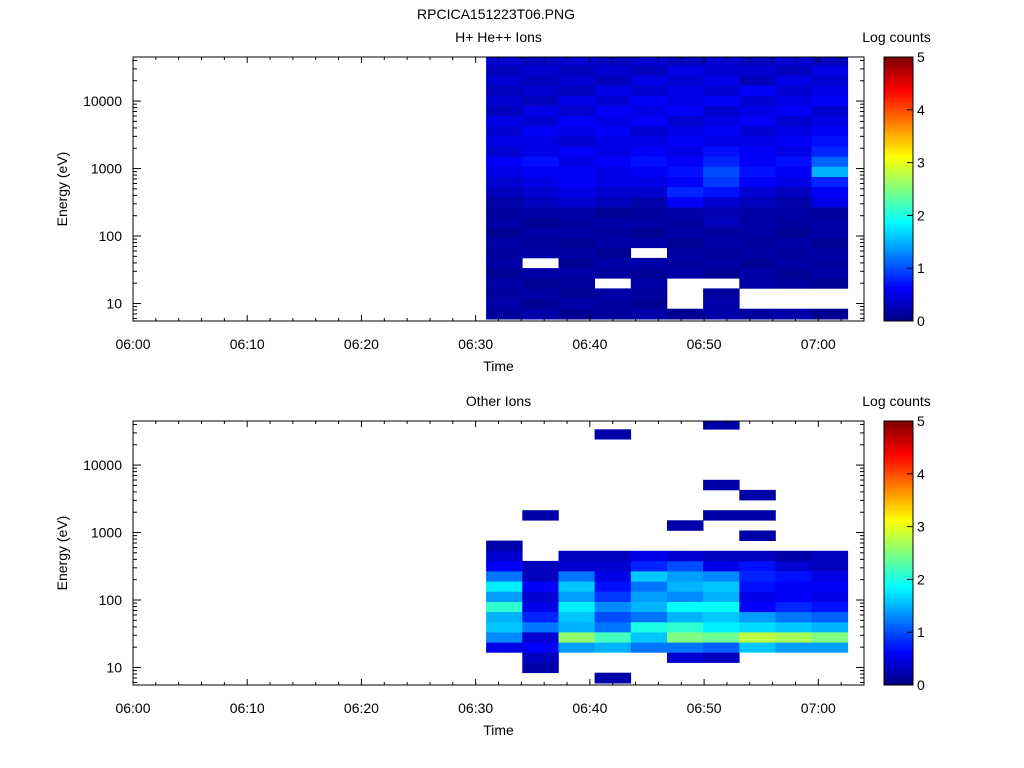 This screenshot has width=1024, height=768. Describe the element at coordinates (704, 708) in the screenshot. I see `x-tick-label: 06:50` at that location.